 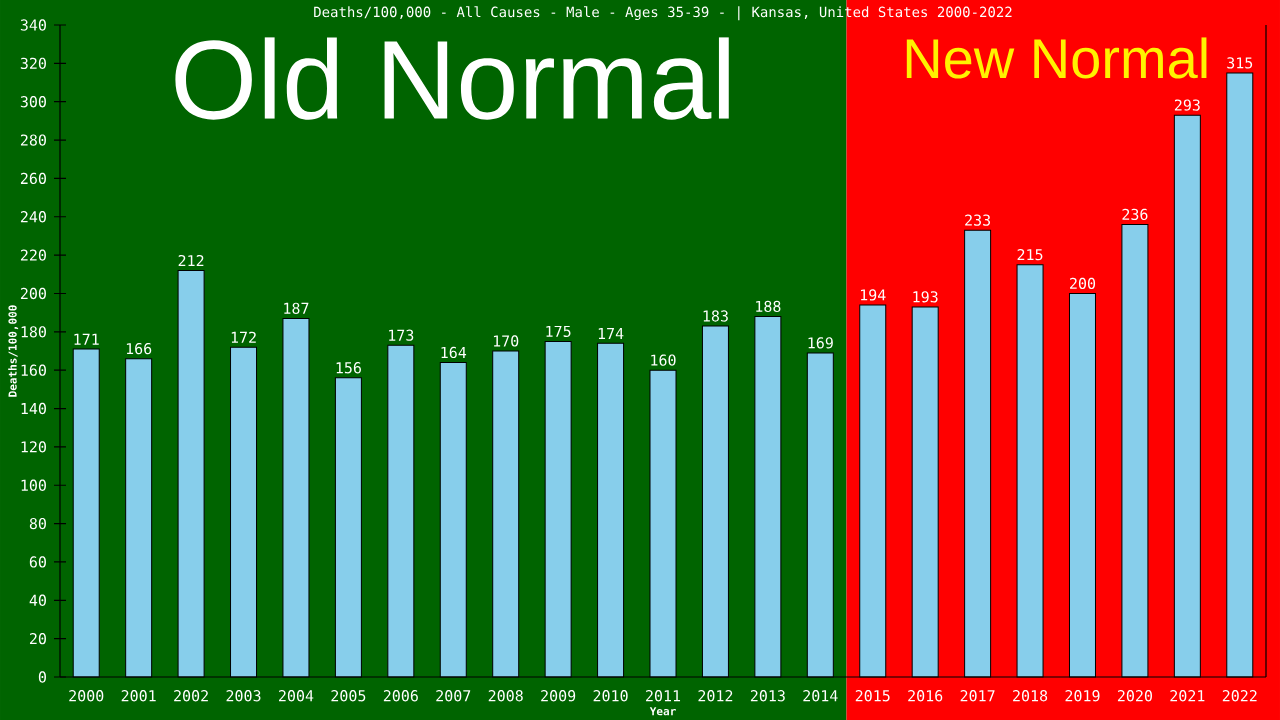 I want to click on data-label: 171, so click(x=86, y=339).